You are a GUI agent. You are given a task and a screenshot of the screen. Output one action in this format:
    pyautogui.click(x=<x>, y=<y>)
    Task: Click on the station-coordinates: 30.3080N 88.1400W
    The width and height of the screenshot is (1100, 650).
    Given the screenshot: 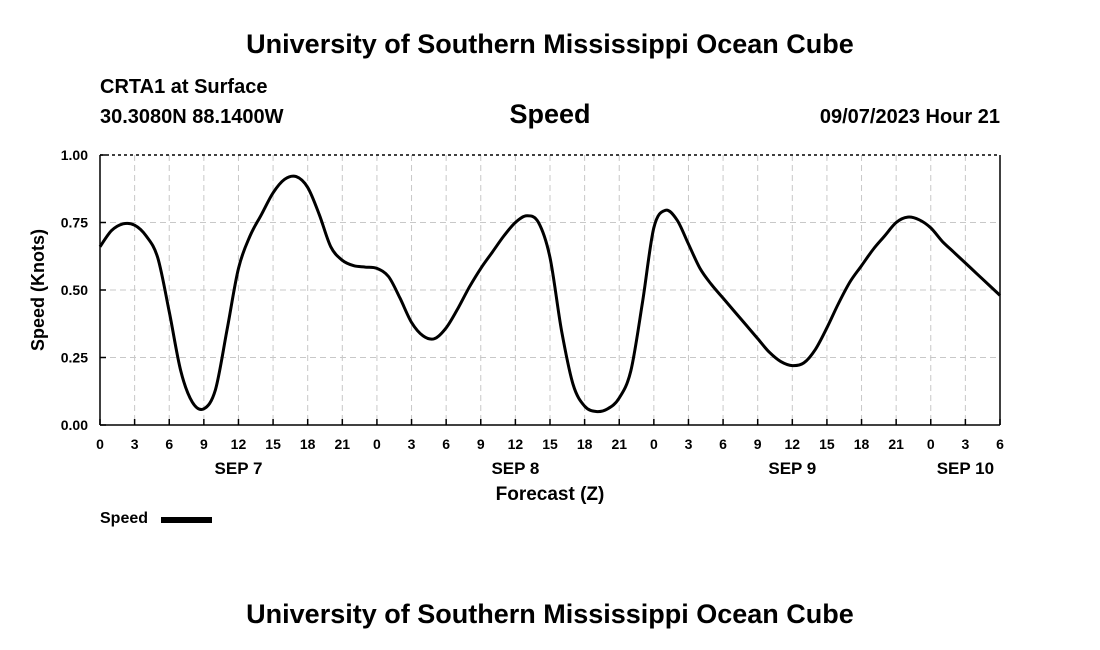 What is the action you would take?
    pyautogui.click(x=192, y=117)
    